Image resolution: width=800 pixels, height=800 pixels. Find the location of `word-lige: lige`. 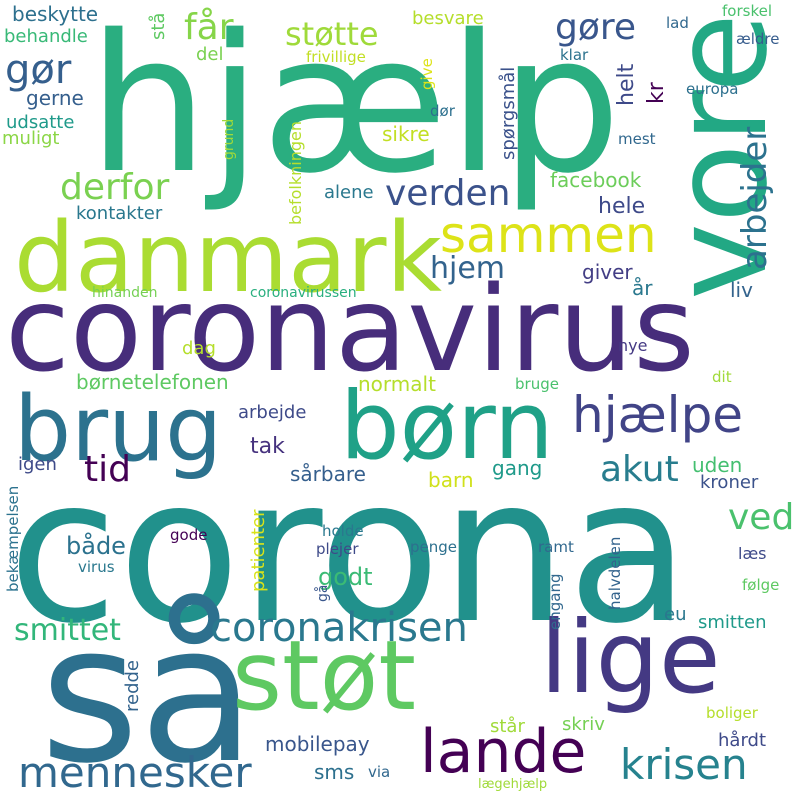

word-lige: lige is located at coordinates (630, 657).